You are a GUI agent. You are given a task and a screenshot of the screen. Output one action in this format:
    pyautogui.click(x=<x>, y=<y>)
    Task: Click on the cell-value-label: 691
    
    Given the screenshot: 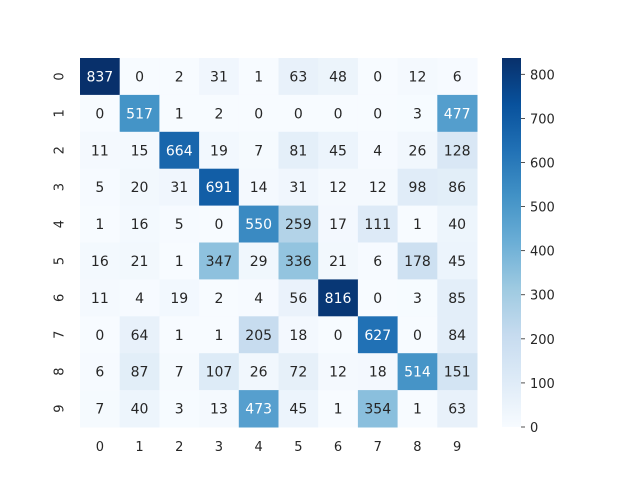 What is the action you would take?
    pyautogui.click(x=219, y=188)
    